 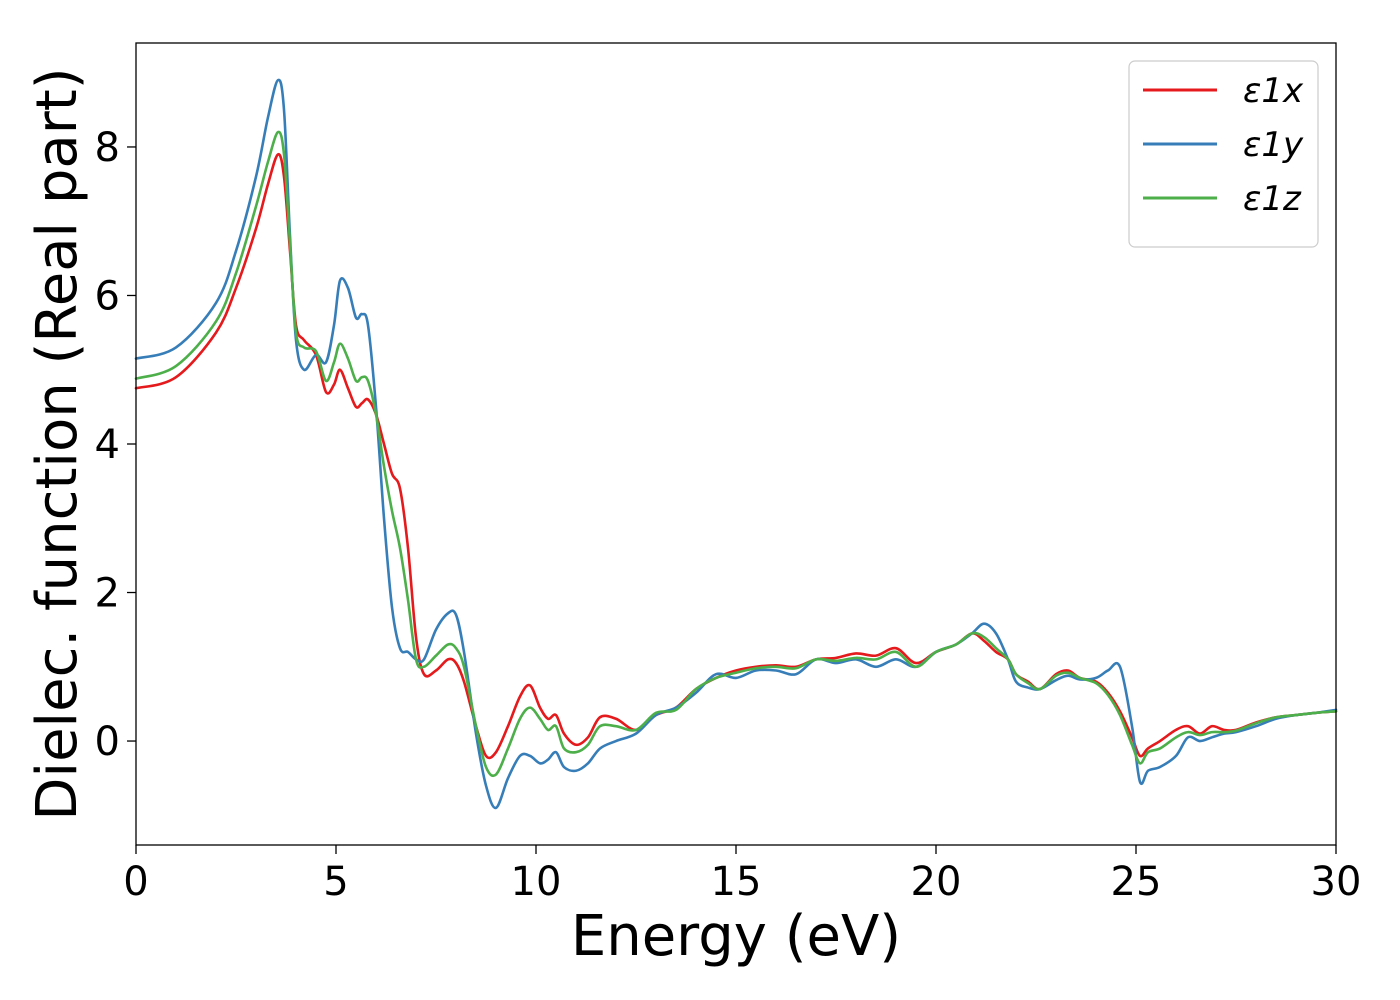 I want to click on y-tick-label: 0, so click(x=107, y=742).